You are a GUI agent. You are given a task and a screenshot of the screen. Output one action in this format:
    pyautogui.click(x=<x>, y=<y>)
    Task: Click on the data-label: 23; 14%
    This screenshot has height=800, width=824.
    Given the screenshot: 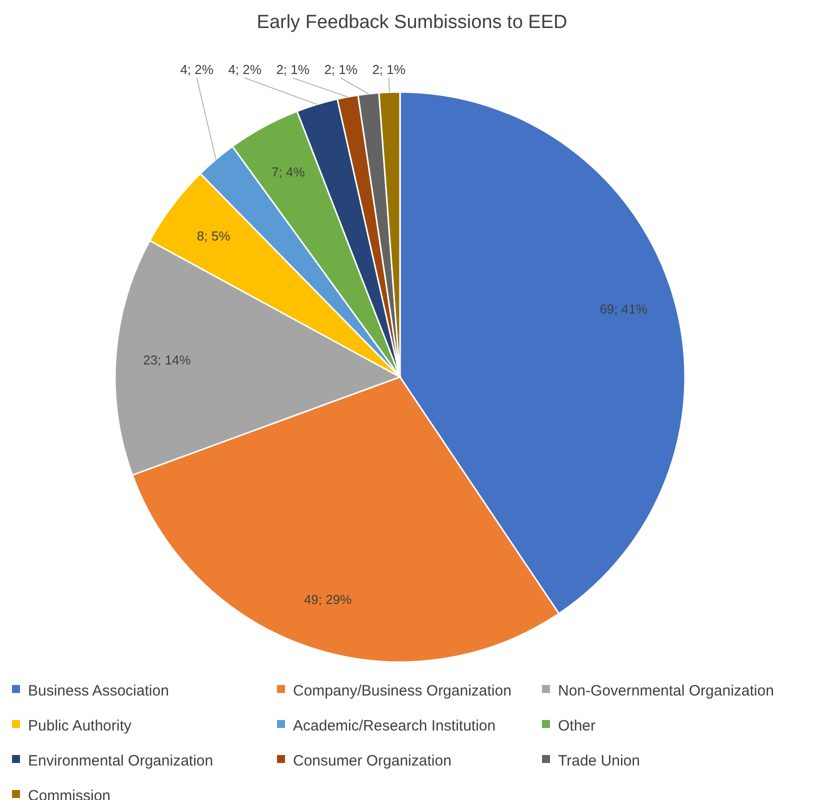 What is the action you would take?
    pyautogui.click(x=167, y=360)
    